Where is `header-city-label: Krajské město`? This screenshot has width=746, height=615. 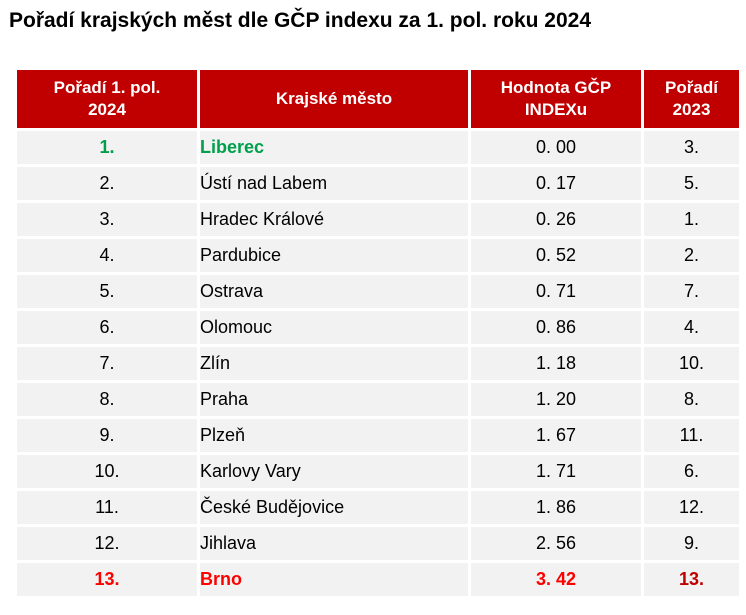
header-city-label: Krajské město is located at coordinates (334, 98).